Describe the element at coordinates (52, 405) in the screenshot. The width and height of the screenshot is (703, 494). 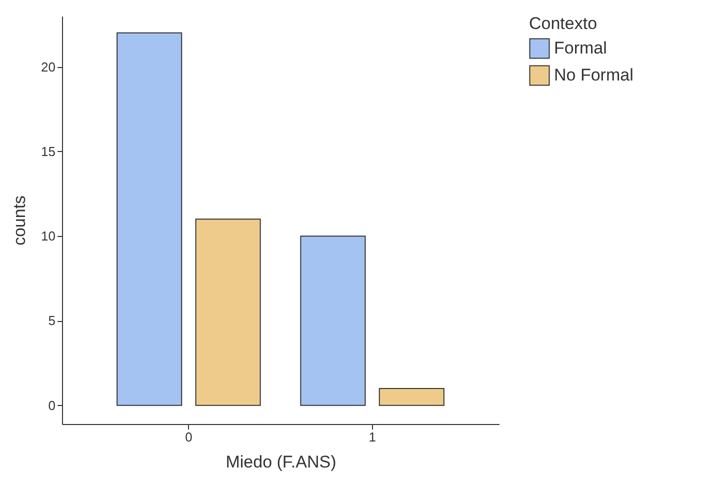
I see `y-tick-label: 0` at that location.